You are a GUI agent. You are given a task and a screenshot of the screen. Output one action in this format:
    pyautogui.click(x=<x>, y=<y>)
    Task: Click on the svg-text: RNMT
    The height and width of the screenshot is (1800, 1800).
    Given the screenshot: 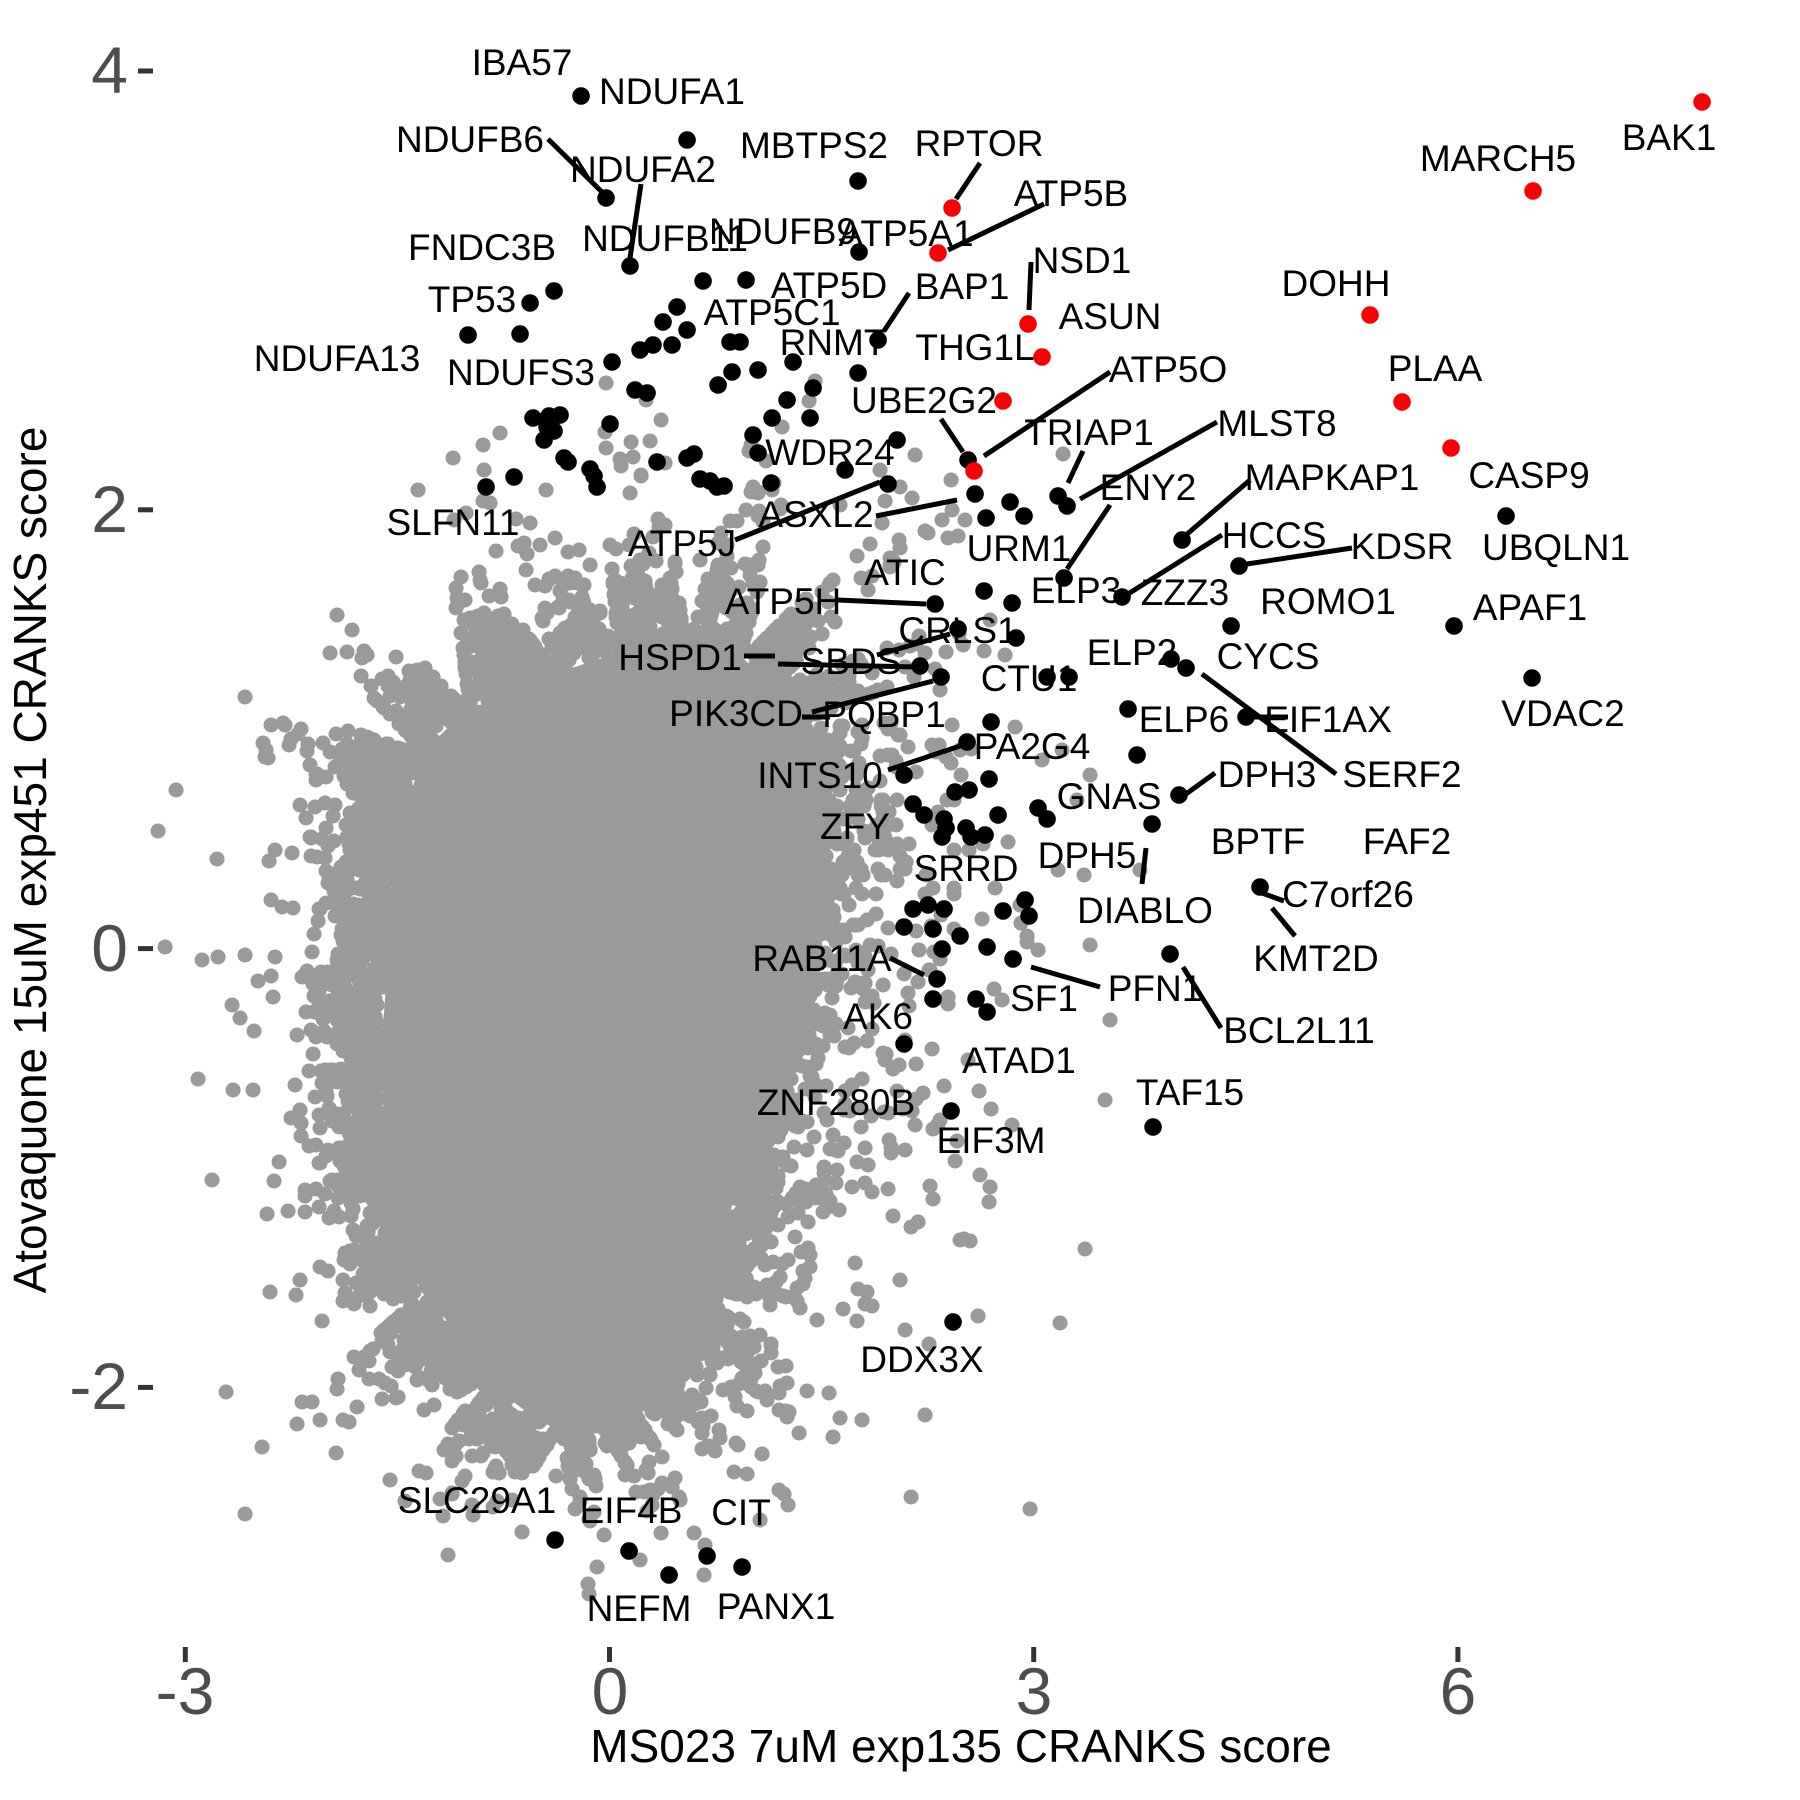 What is the action you would take?
    pyautogui.click(x=833, y=342)
    